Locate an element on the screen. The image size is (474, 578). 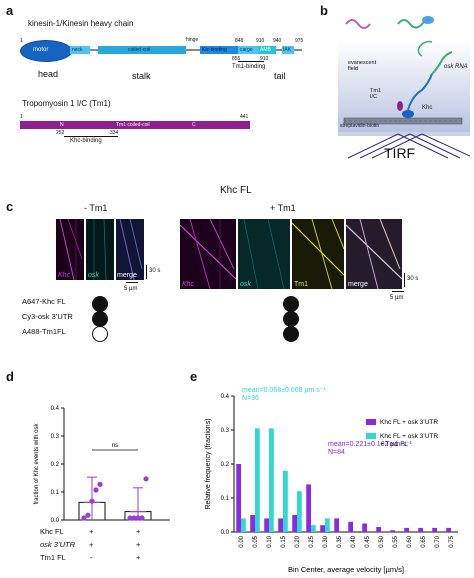
e-x-tick-label: 0.05 is located at coordinates (256, 541).